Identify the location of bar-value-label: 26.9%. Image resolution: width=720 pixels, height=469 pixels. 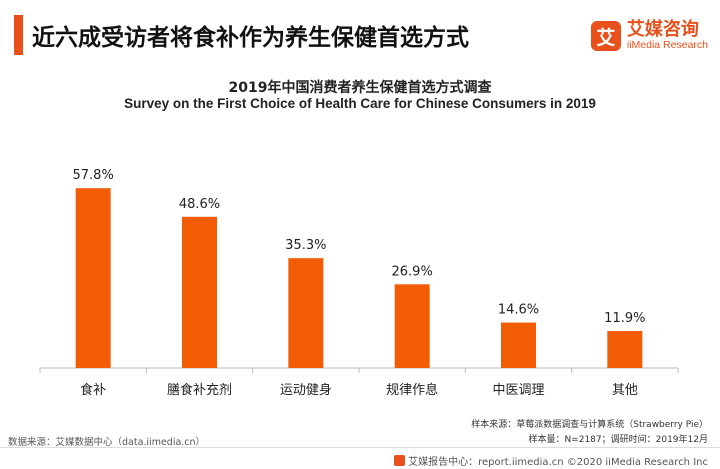
(412, 271).